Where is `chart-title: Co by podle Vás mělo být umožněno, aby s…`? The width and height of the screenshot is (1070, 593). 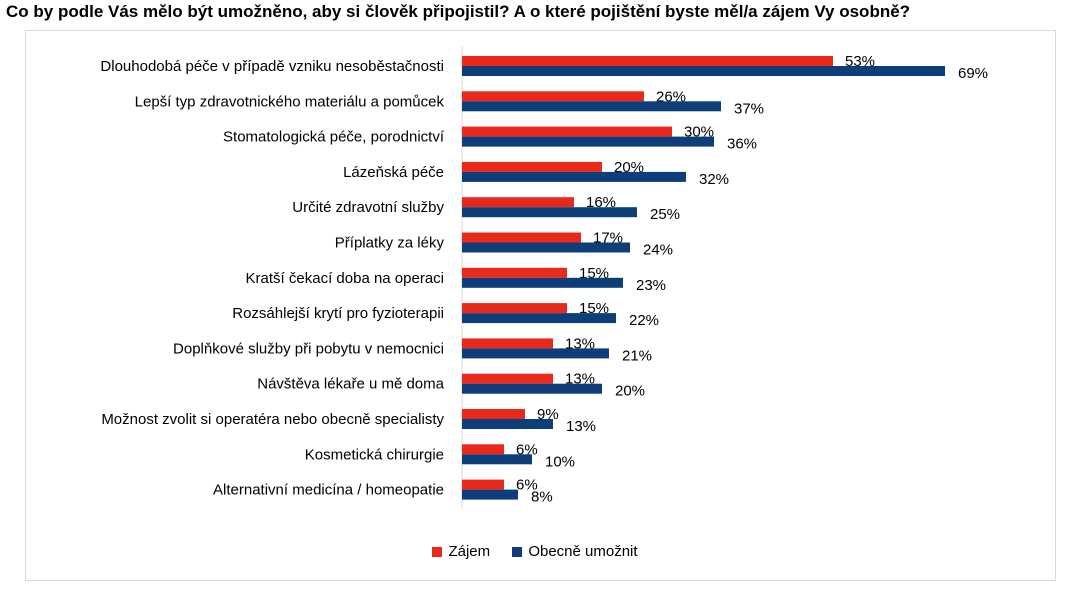
chart-title: Co by podle Vás mělo být umožněno, aby s… is located at coordinates (458, 11).